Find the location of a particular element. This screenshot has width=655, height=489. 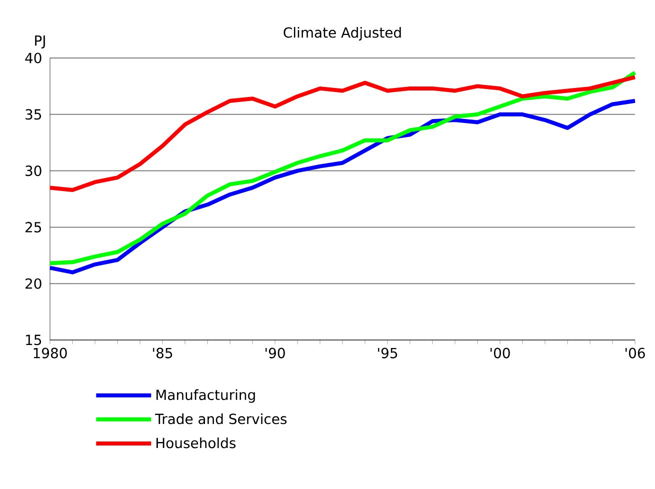

y-tick-label: 40 is located at coordinates (33, 58).